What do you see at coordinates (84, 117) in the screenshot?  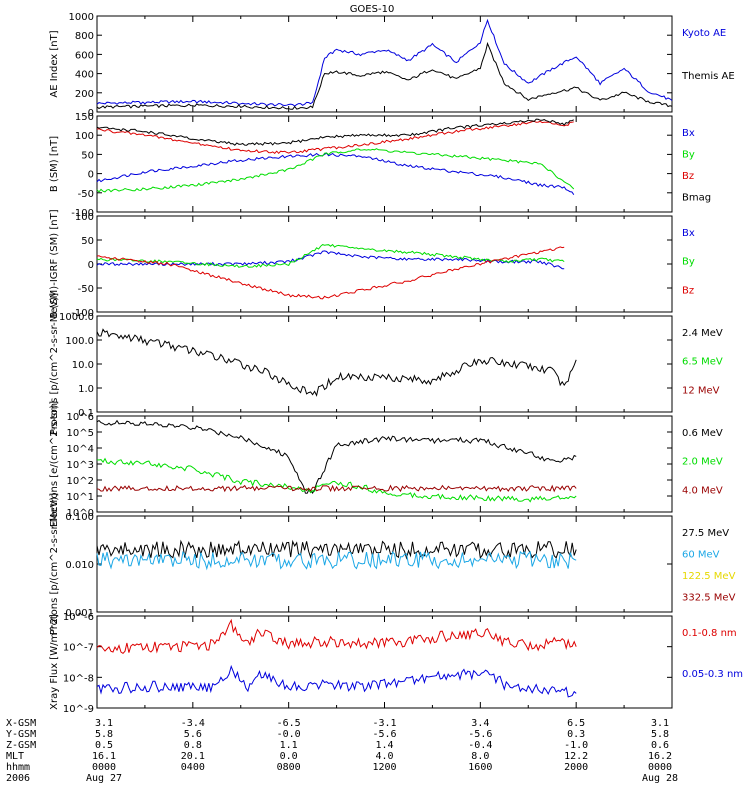 I see `y-tick-label: 150` at bounding box center [84, 117].